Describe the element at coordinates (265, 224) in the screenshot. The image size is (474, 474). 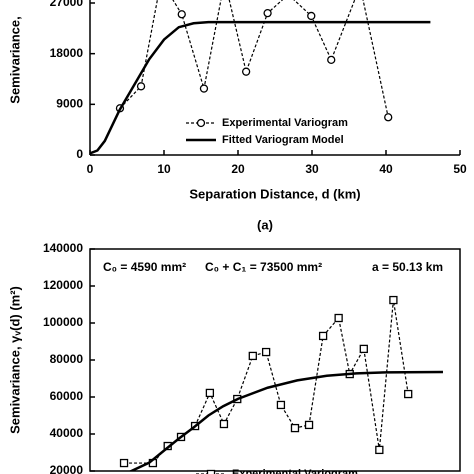
I see `caption: (a)` at that location.